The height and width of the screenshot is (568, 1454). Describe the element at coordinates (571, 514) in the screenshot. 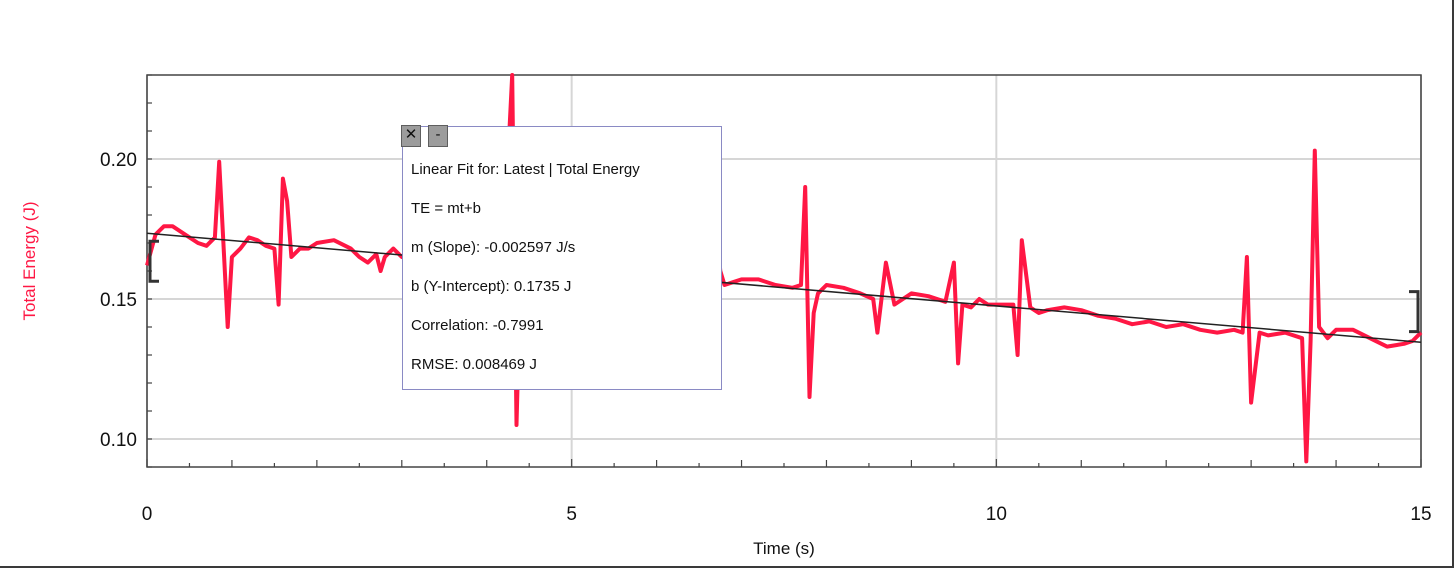

I see `x-tick-label: 5` at that location.